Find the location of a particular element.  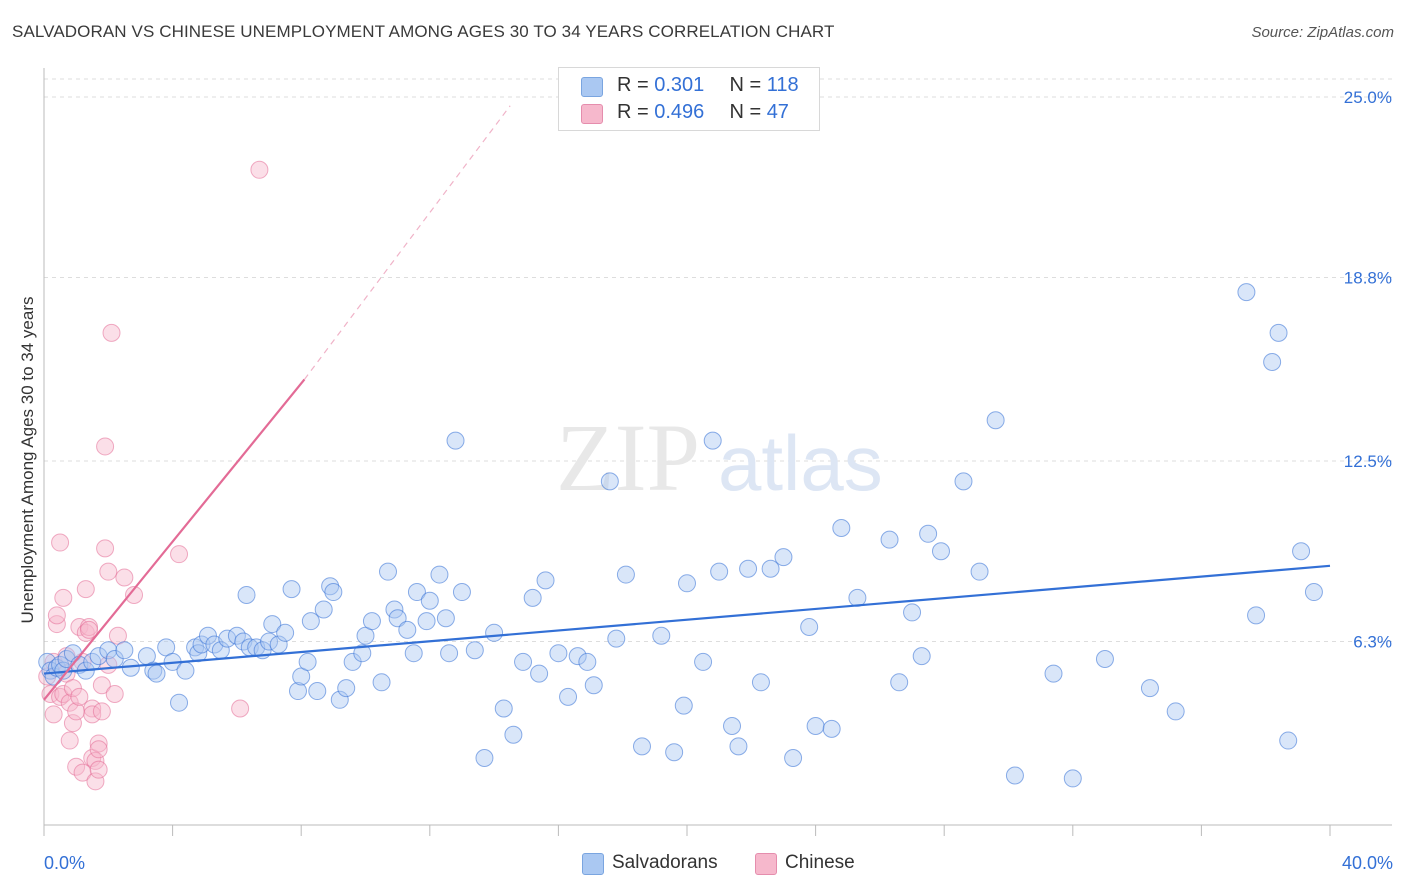

bottom-legend-swatch-blue is located at coordinates (593, 864).